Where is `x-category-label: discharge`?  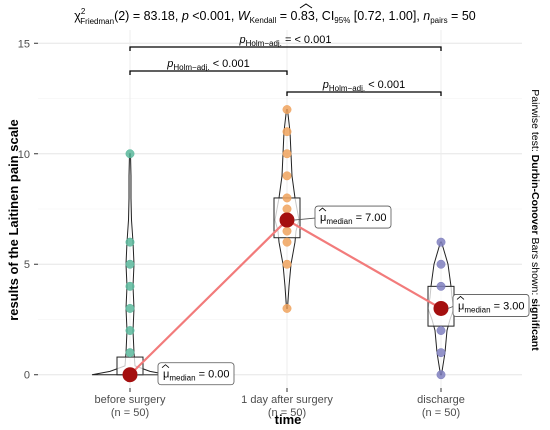
x-category-label: discharge is located at coordinates (441, 400).